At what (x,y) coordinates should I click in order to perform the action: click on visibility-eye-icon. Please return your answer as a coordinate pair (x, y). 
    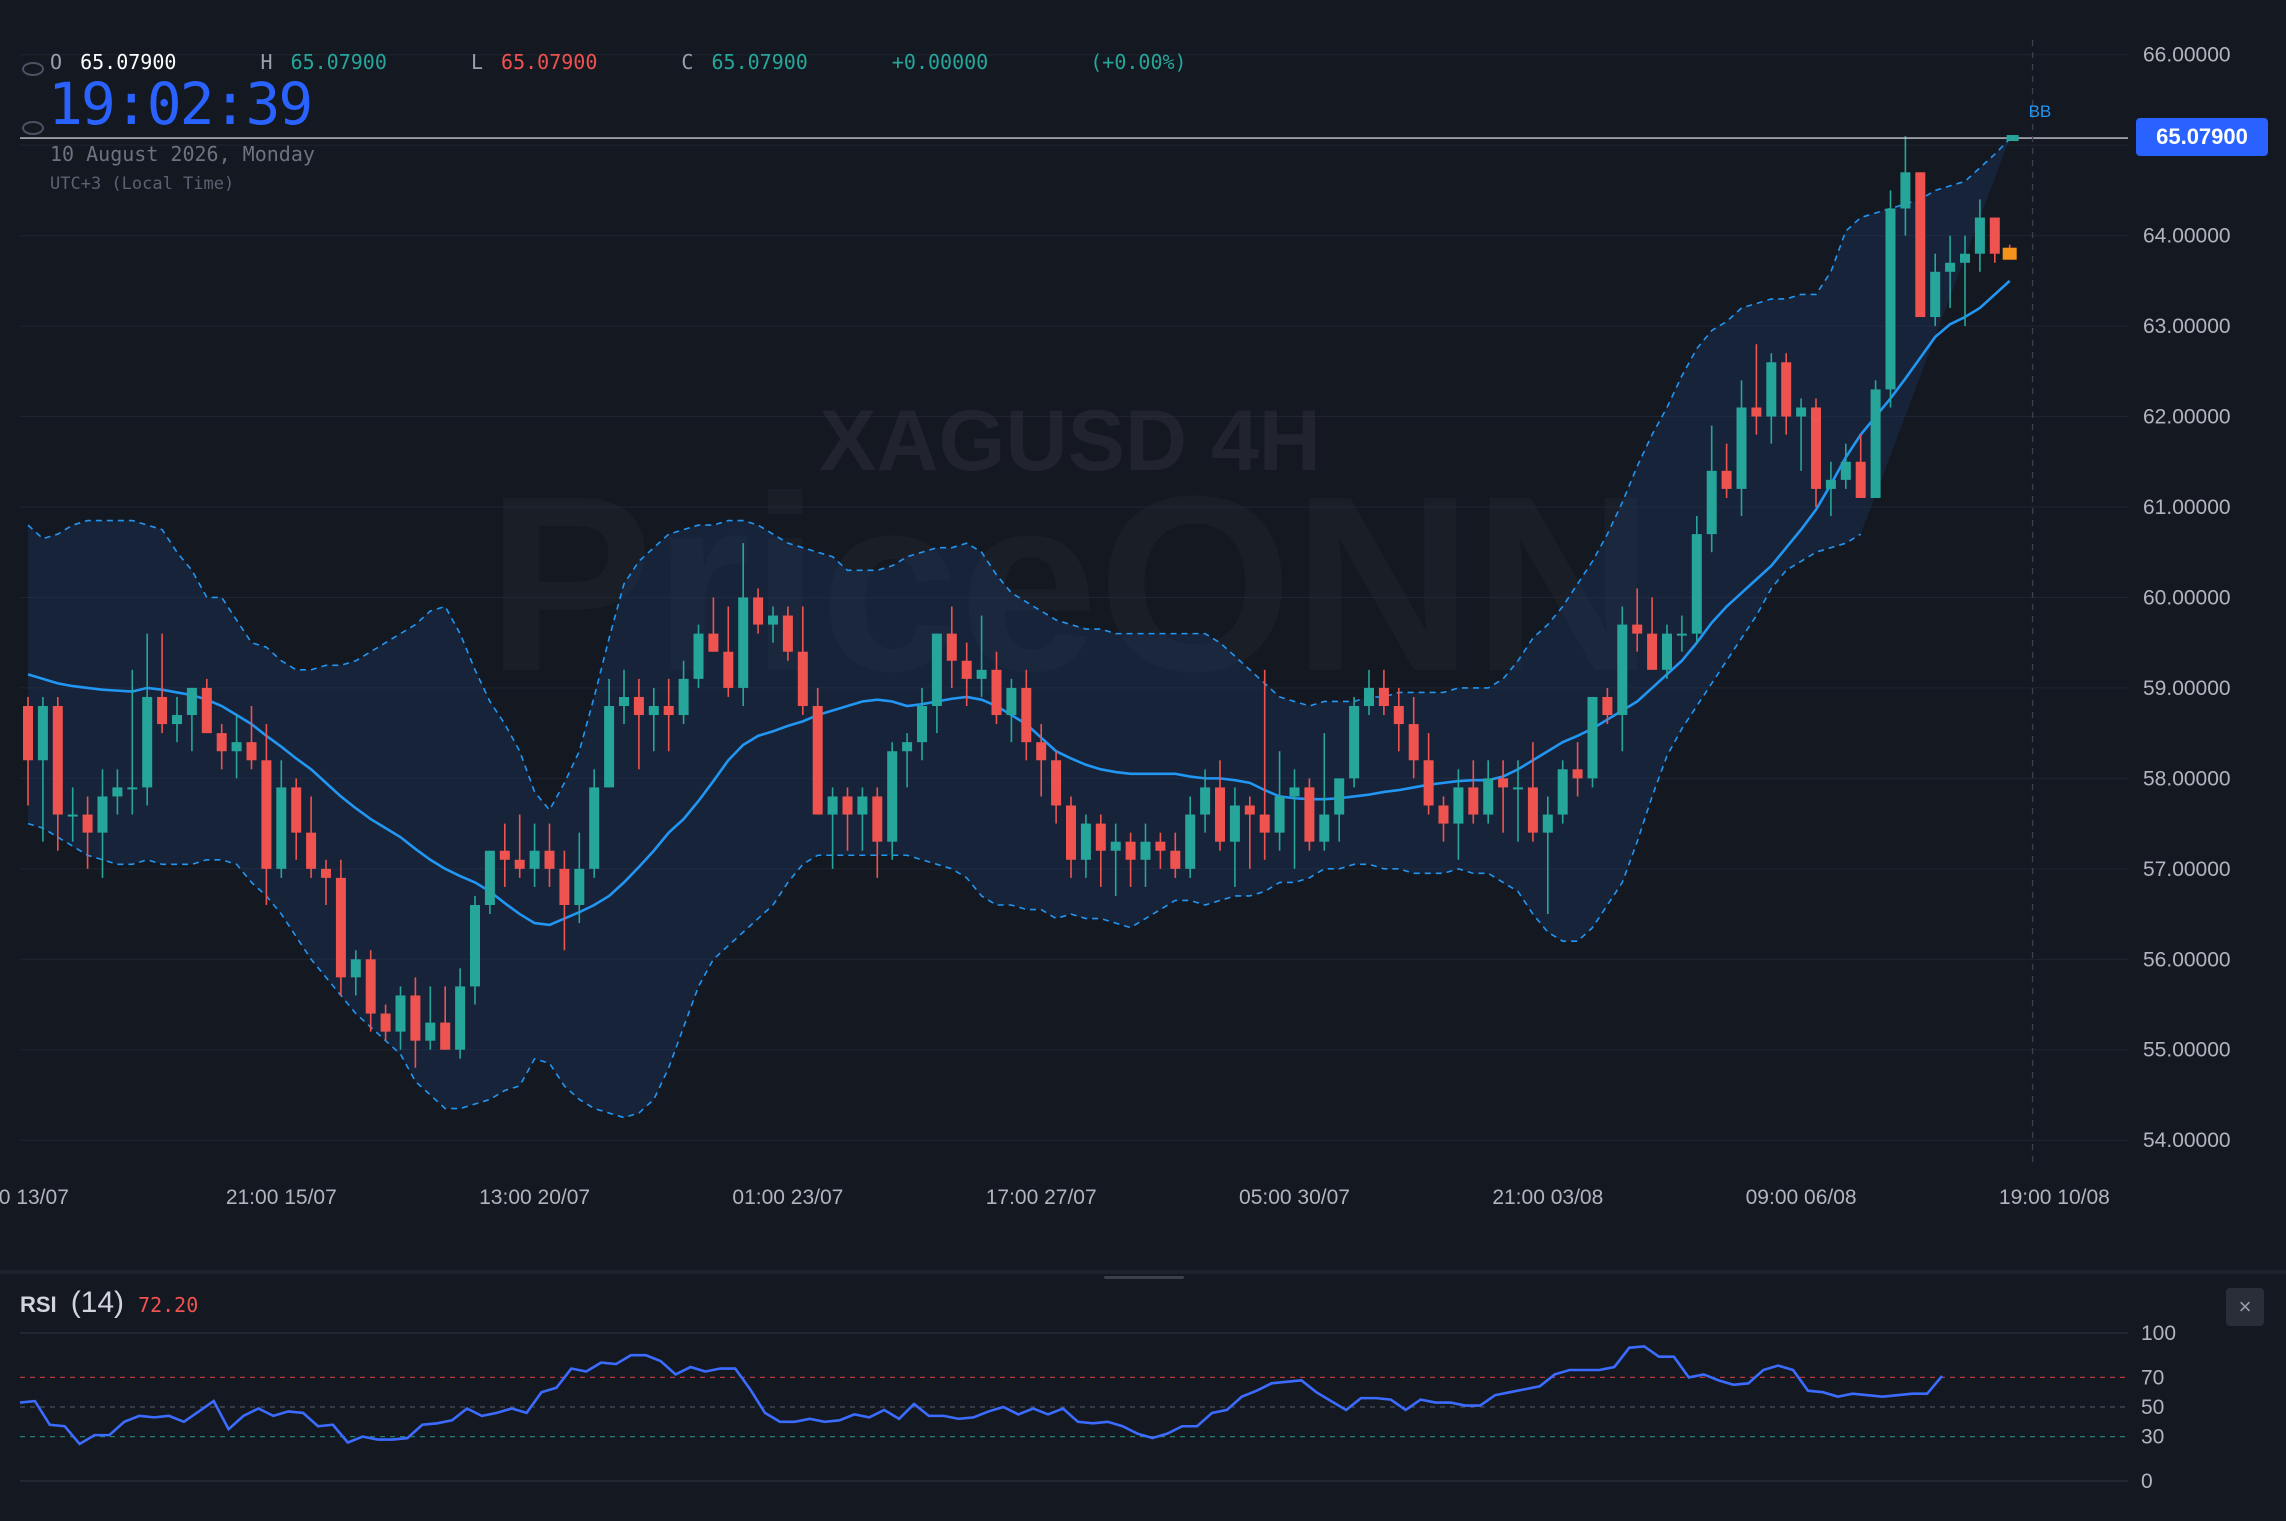
    Looking at the image, I should click on (33, 69).